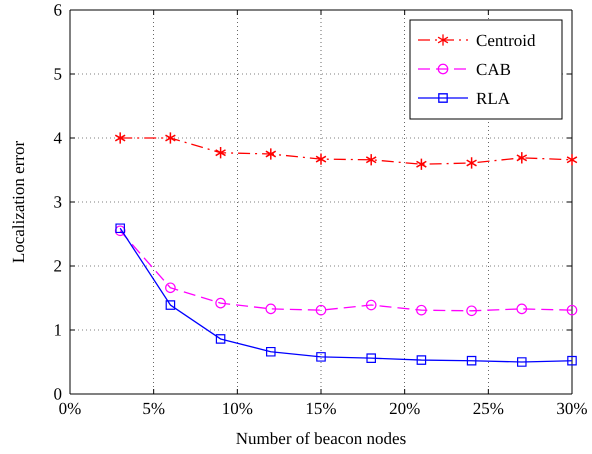 The width and height of the screenshot is (592, 454). I want to click on y-tick-label: 5, so click(58, 74).